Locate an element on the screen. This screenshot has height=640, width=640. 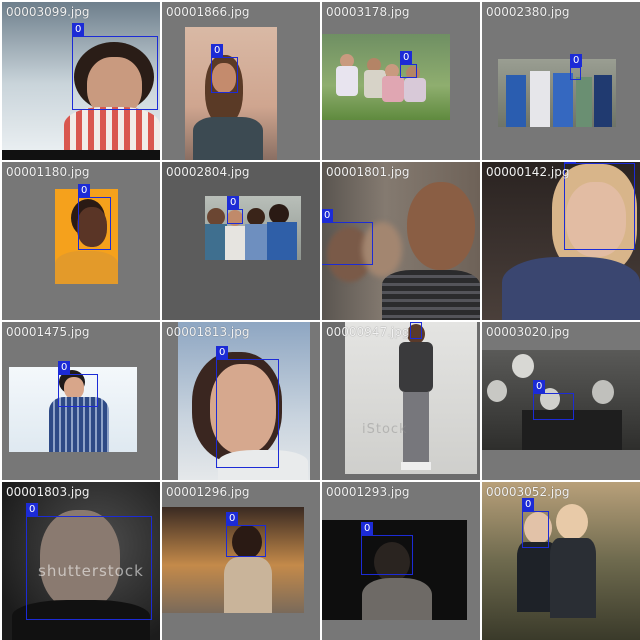
tile-16: 00003052.jpg 0 is located at coordinates (561, 561).